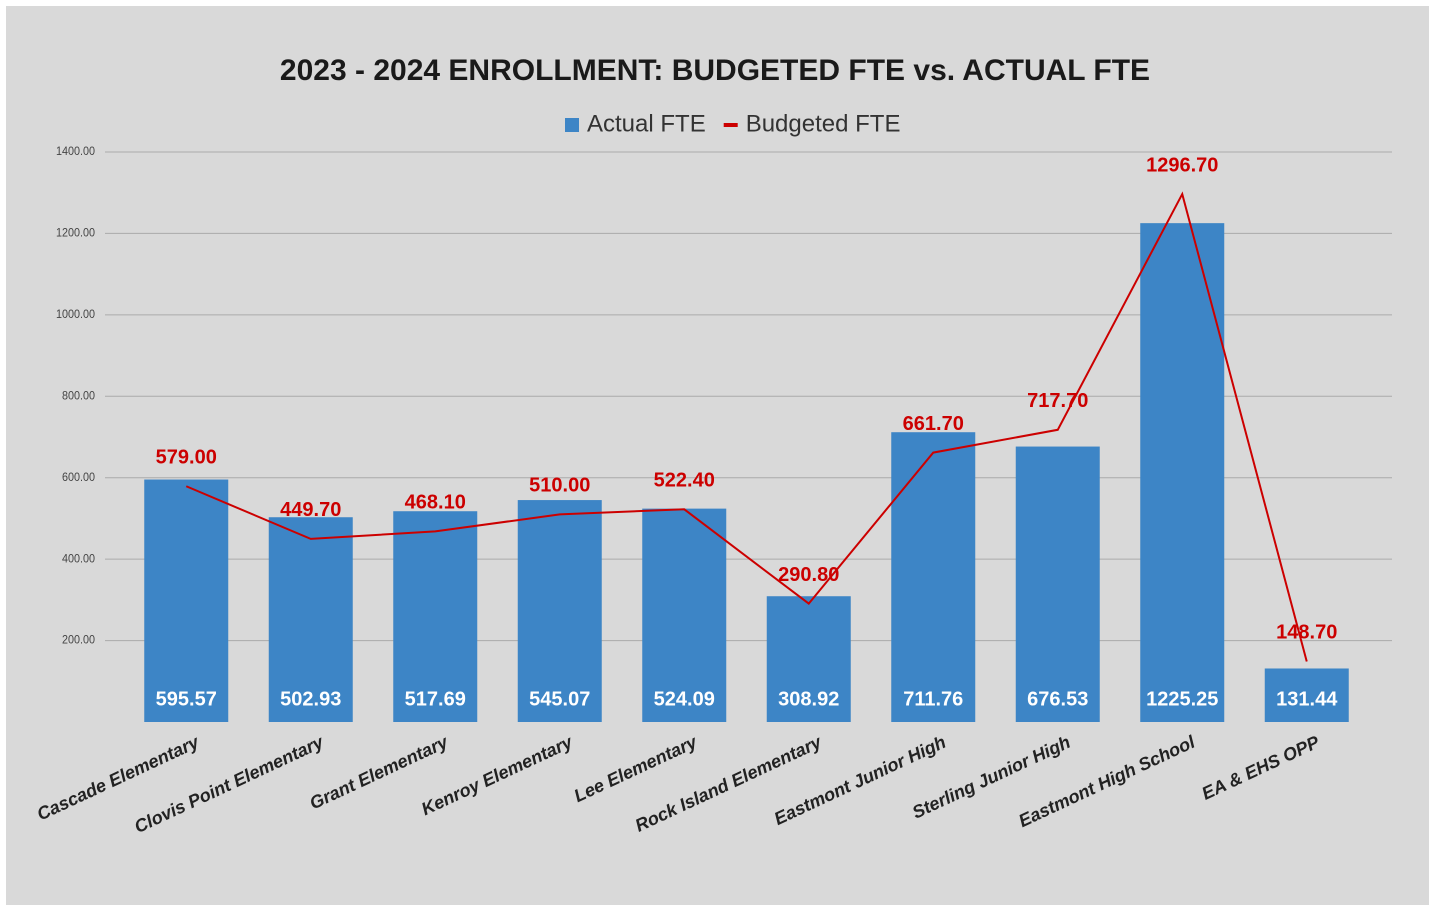 The width and height of the screenshot is (1435, 911). What do you see at coordinates (186, 699) in the screenshot?
I see `bar-value-label: 595.57` at bounding box center [186, 699].